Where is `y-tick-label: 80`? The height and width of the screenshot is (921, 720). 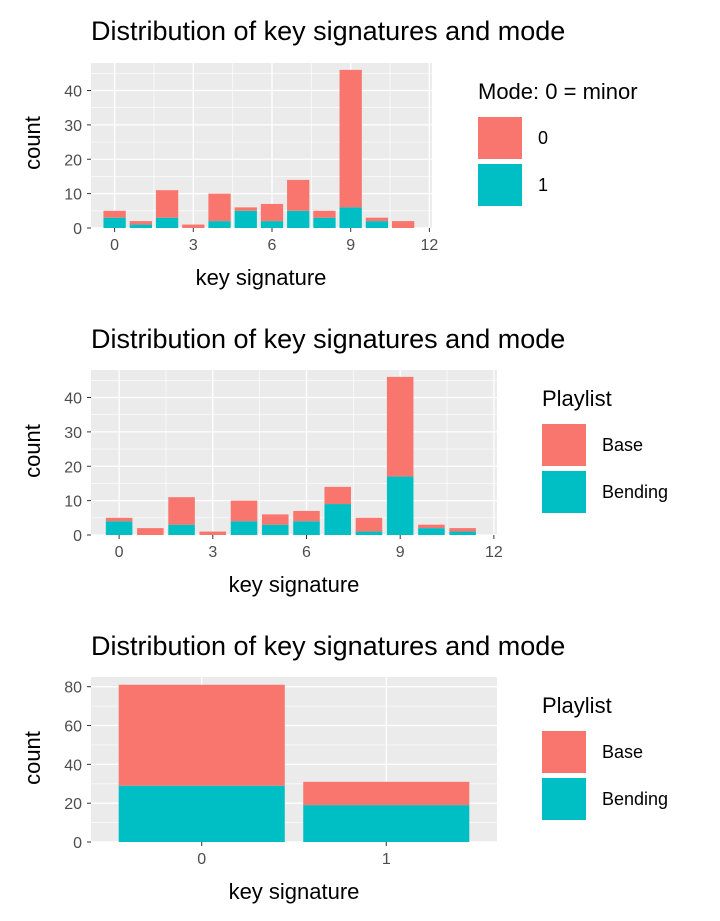
y-tick-label: 80 is located at coordinates (73, 688).